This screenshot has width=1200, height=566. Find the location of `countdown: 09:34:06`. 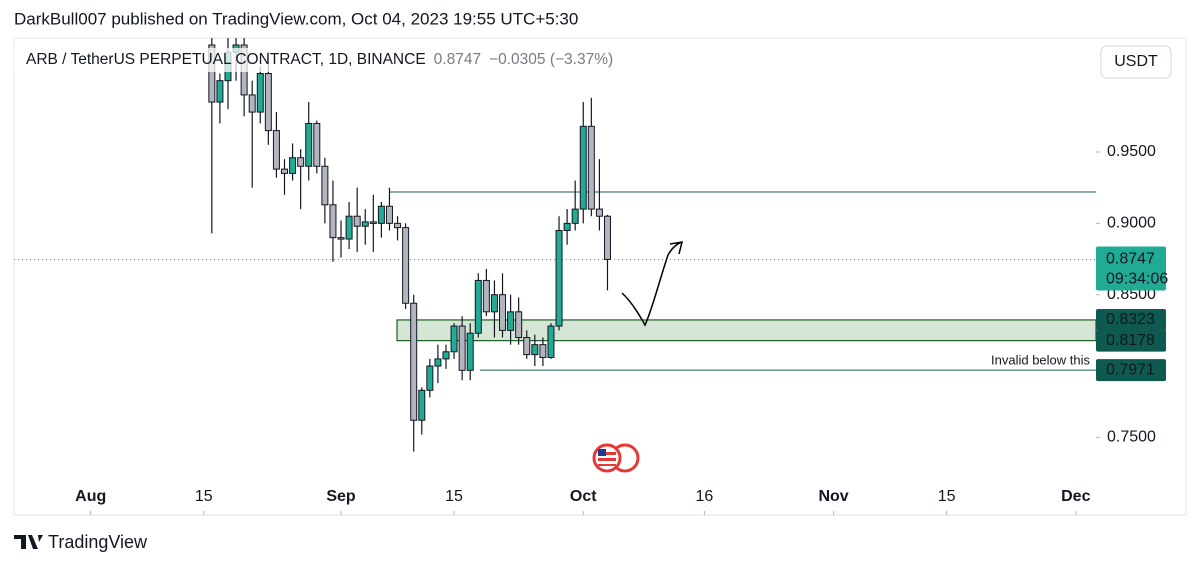

countdown: 09:34:06 is located at coordinates (1137, 279).